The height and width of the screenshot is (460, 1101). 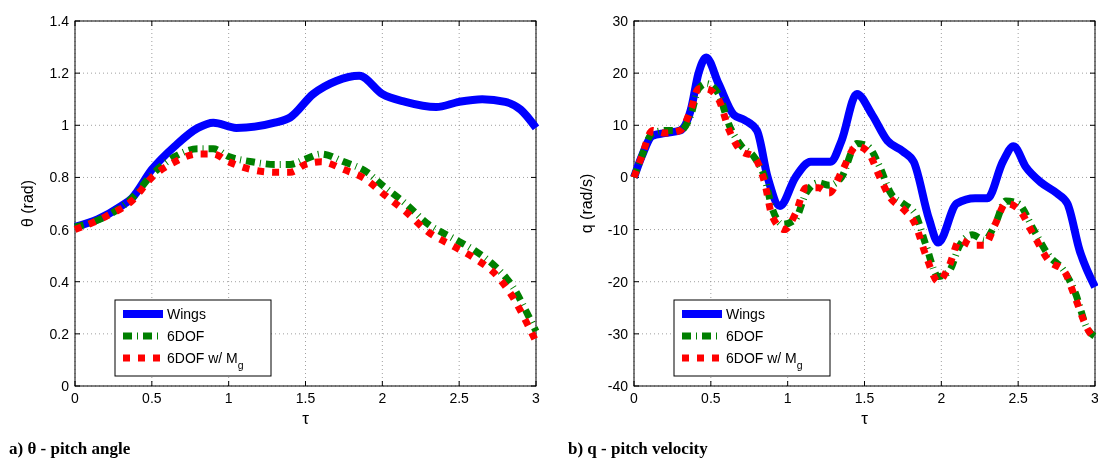 I want to click on y-tick-label: -20, so click(x=618, y=281).